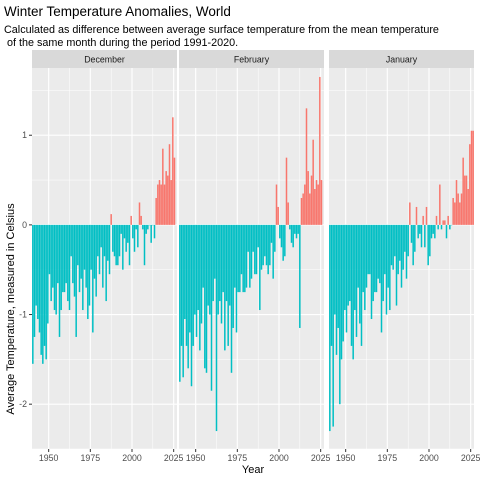 This screenshot has height=485, width=480. Describe the element at coordinates (252, 60) in the screenshot. I see `facet-strip-label: February` at that location.